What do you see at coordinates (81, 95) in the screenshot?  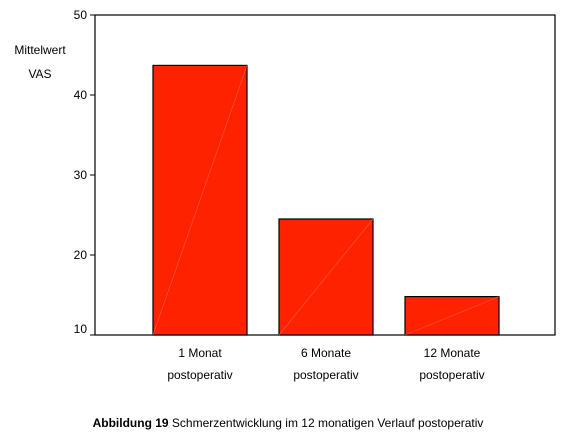 I see `y-tick-label: 40` at bounding box center [81, 95].